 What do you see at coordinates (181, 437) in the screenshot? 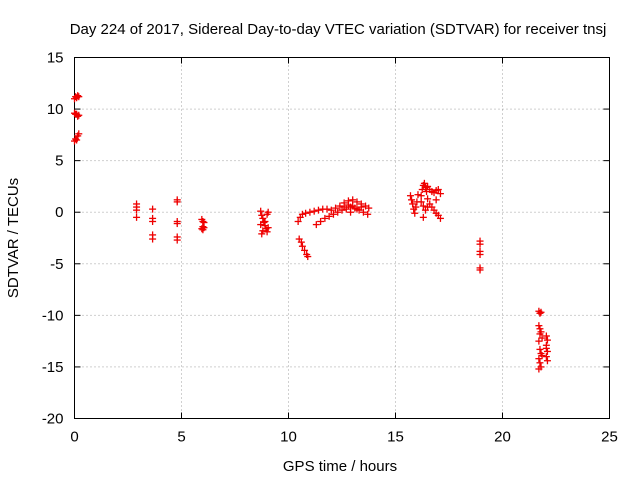
I see `x-tick-label: 5` at bounding box center [181, 437].